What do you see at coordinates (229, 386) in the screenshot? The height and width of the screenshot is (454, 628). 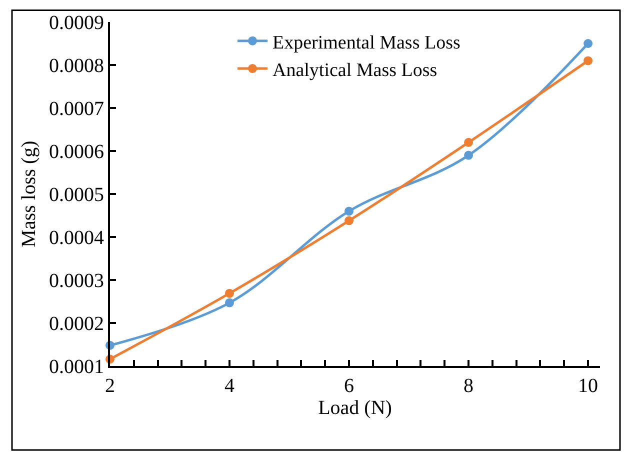 I see `x-tick-label: 4` at bounding box center [229, 386].